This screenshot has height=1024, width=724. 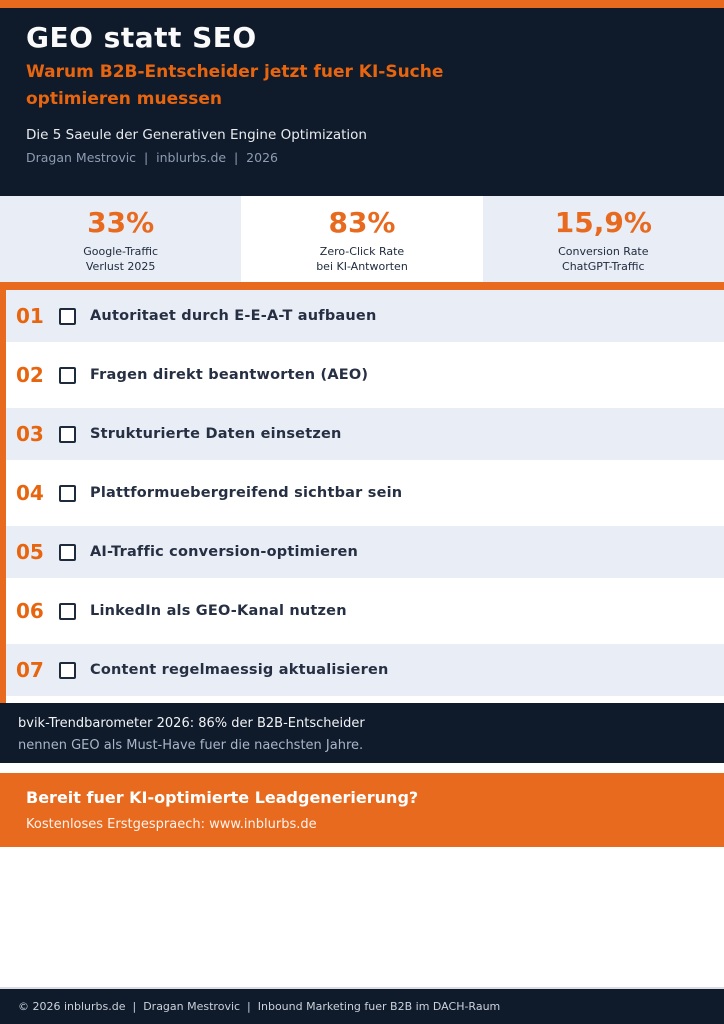 I want to click on stat-card-zero-click: 83% Zero-Click Rate bei KI-Antworten, so click(x=362, y=239).